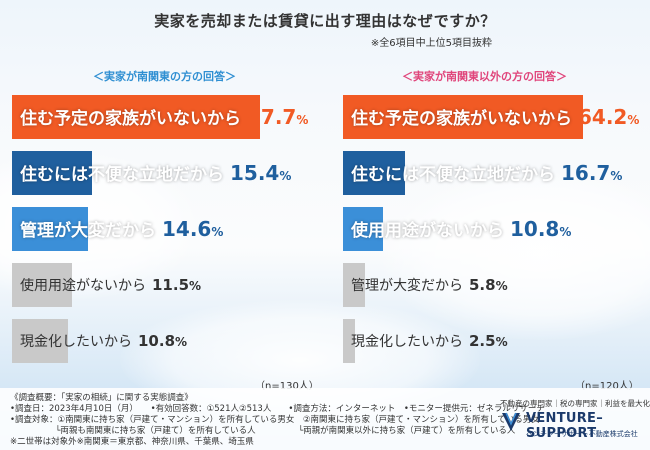 The image size is (650, 450). What do you see at coordinates (427, 231) in the screenshot?
I see `right-category-3: 使用用途がないから` at bounding box center [427, 231].